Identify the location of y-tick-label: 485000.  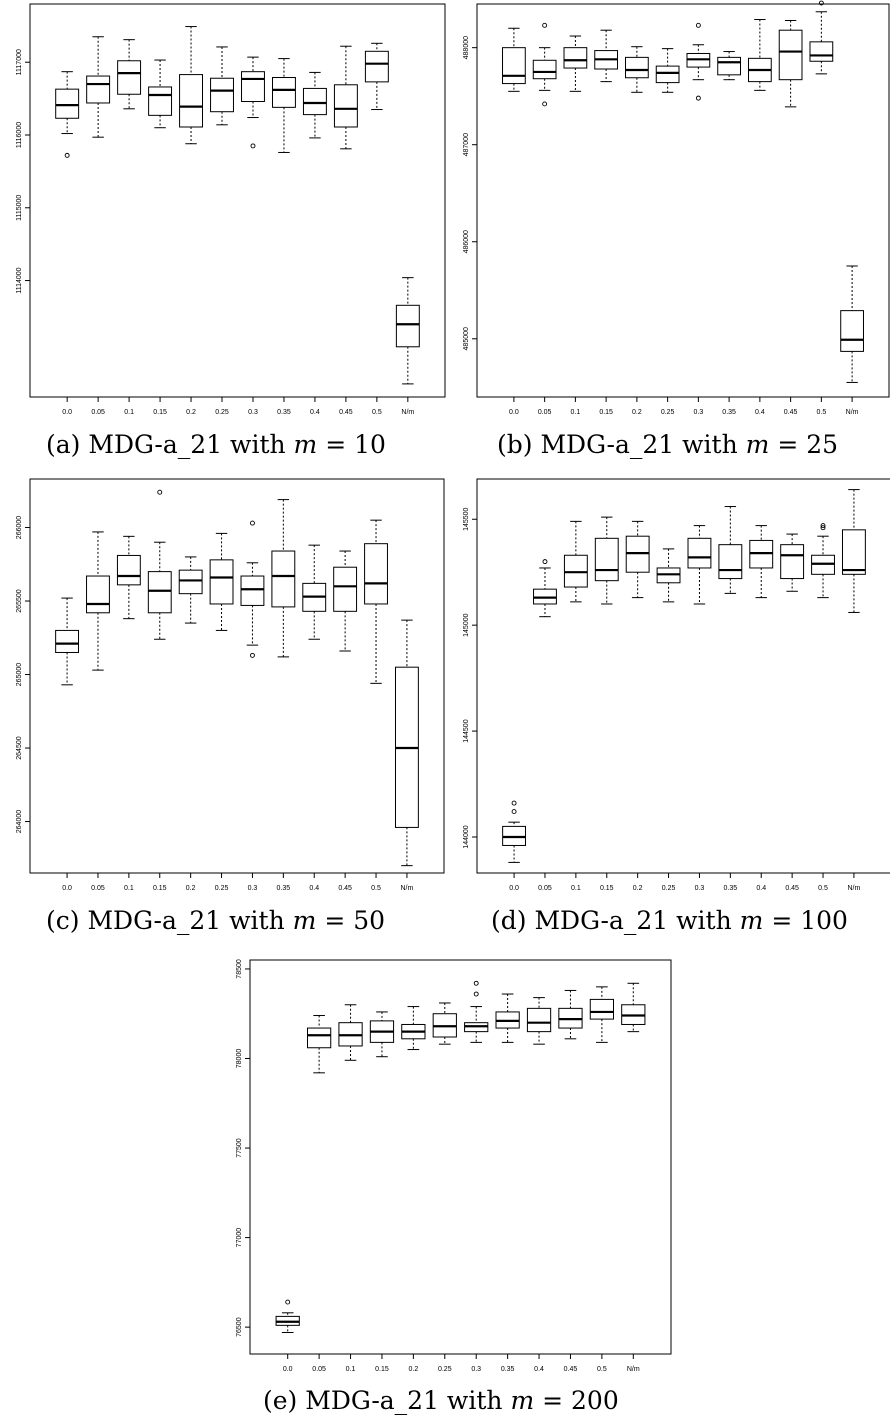
(466, 338).